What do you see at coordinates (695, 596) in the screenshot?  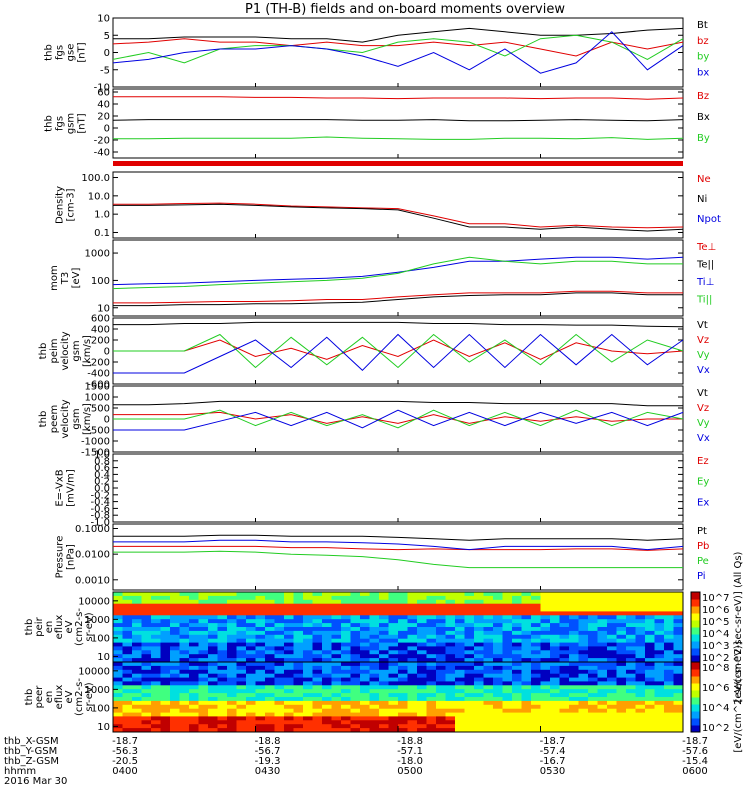 I see `colorbar-step` at bounding box center [695, 596].